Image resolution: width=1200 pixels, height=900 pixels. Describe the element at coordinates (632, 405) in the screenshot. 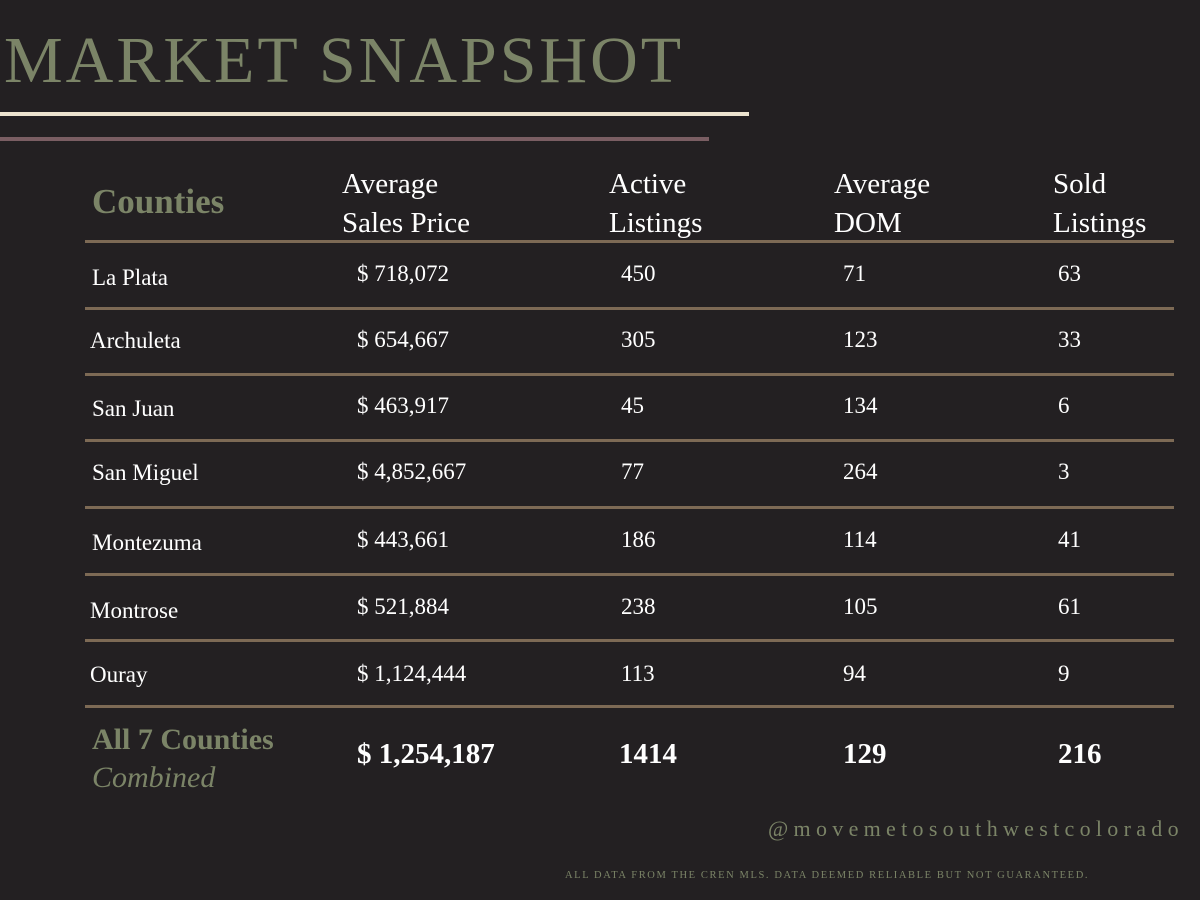

I see `active-listings: 45` at that location.